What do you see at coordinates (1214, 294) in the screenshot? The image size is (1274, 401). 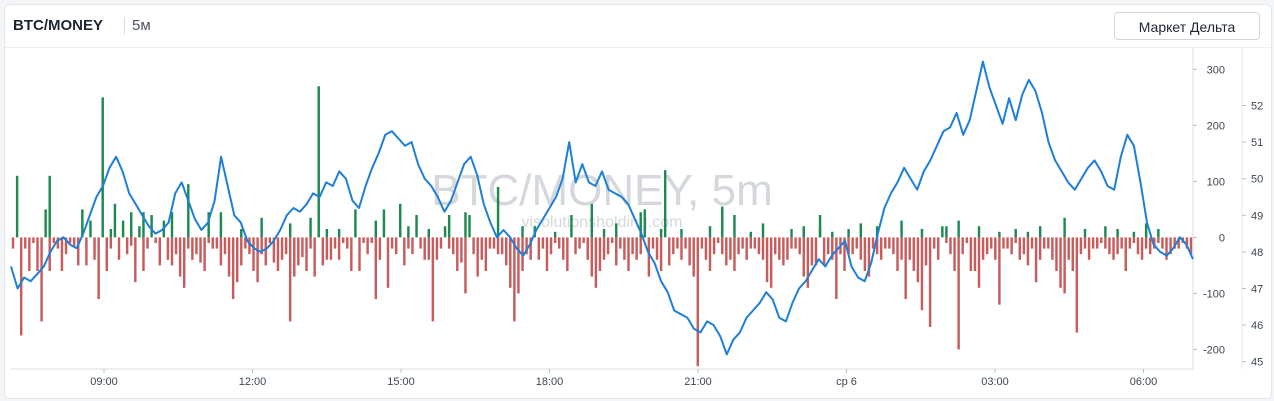 I see `delta-axis-tick: -100` at bounding box center [1214, 294].